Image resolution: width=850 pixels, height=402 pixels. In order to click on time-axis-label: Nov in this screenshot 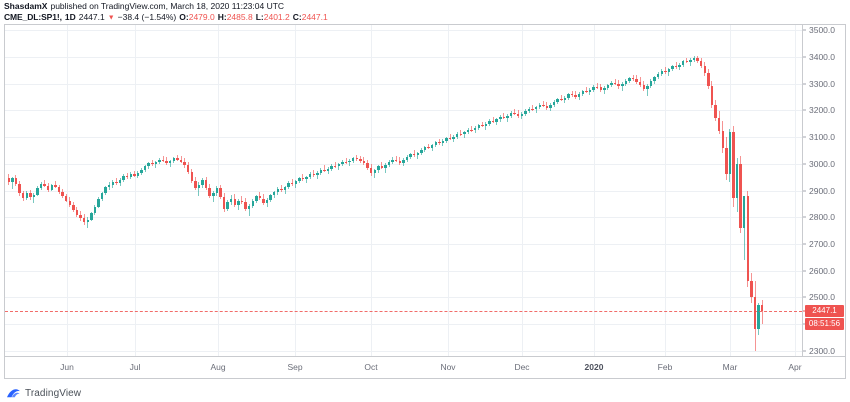, I will do `click(448, 367)`.